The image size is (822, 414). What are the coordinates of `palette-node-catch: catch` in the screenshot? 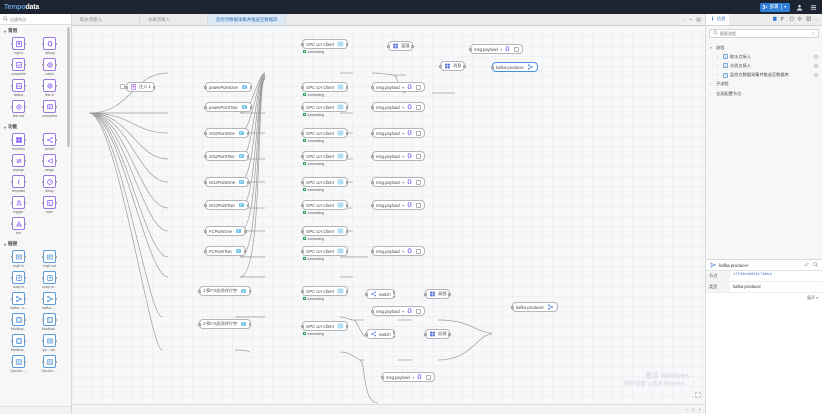 It's located at (49, 67).